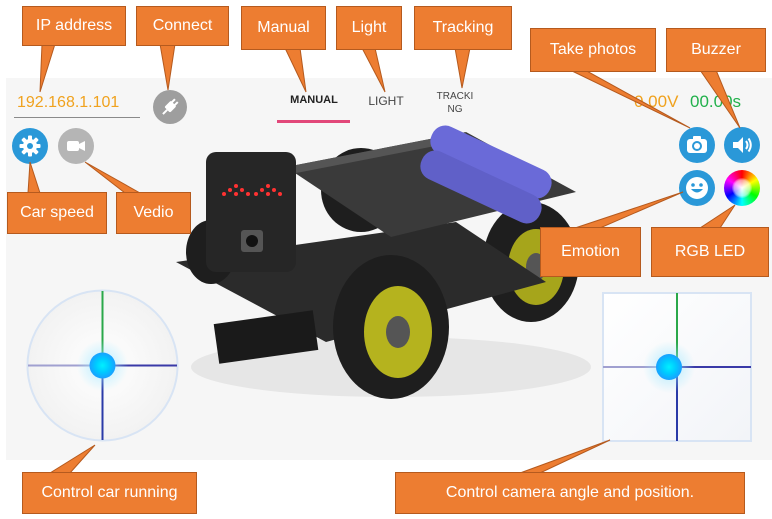  I want to click on smiley-icon, so click(697, 188).